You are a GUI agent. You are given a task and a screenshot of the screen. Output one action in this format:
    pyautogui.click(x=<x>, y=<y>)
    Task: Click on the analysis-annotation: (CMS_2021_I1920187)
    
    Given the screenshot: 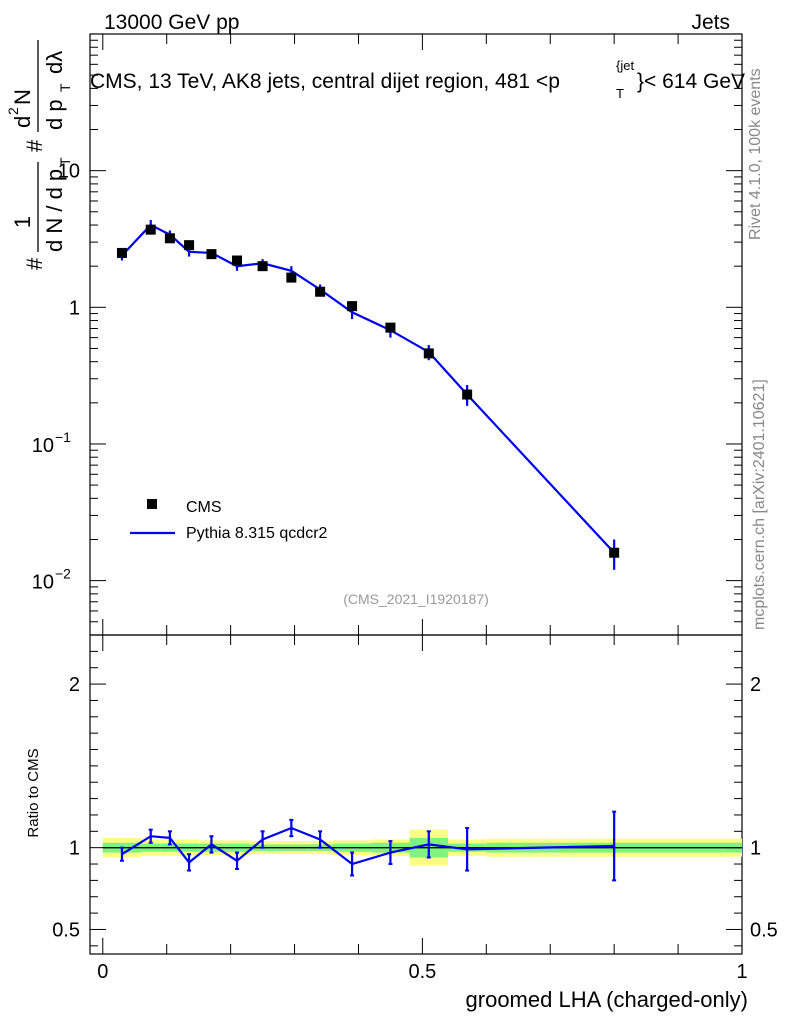 What is the action you would take?
    pyautogui.click(x=416, y=599)
    